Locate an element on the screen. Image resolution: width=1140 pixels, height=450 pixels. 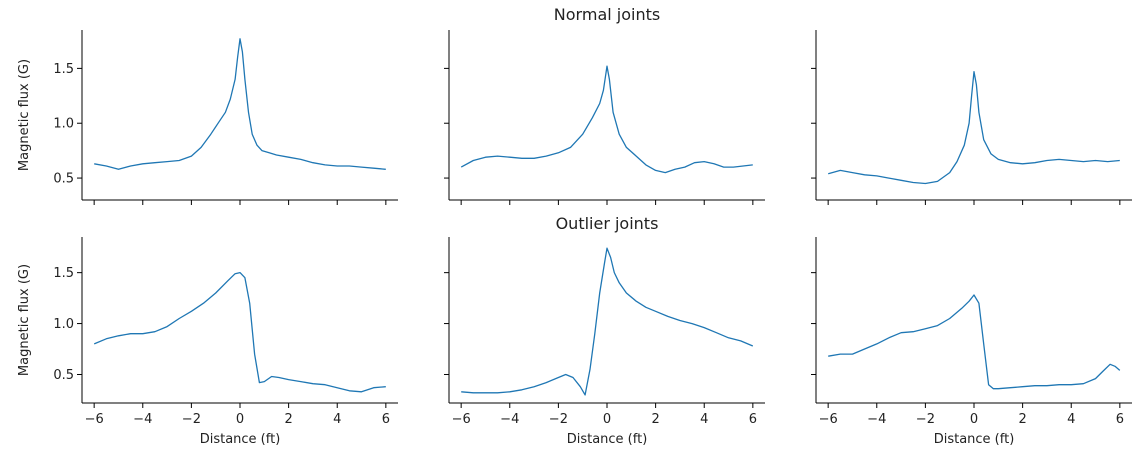
panel-r1-c3 is located at coordinates (971, 117).